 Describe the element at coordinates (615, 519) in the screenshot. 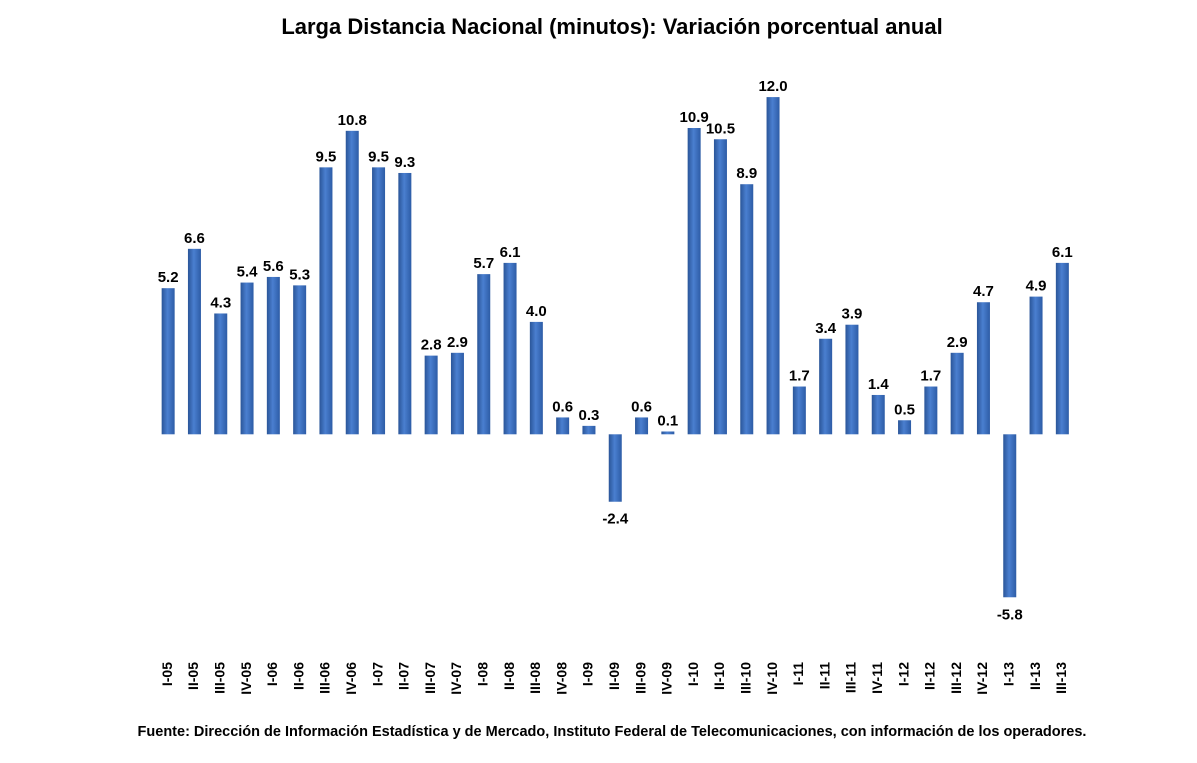

I see `data-label: -2.4` at that location.